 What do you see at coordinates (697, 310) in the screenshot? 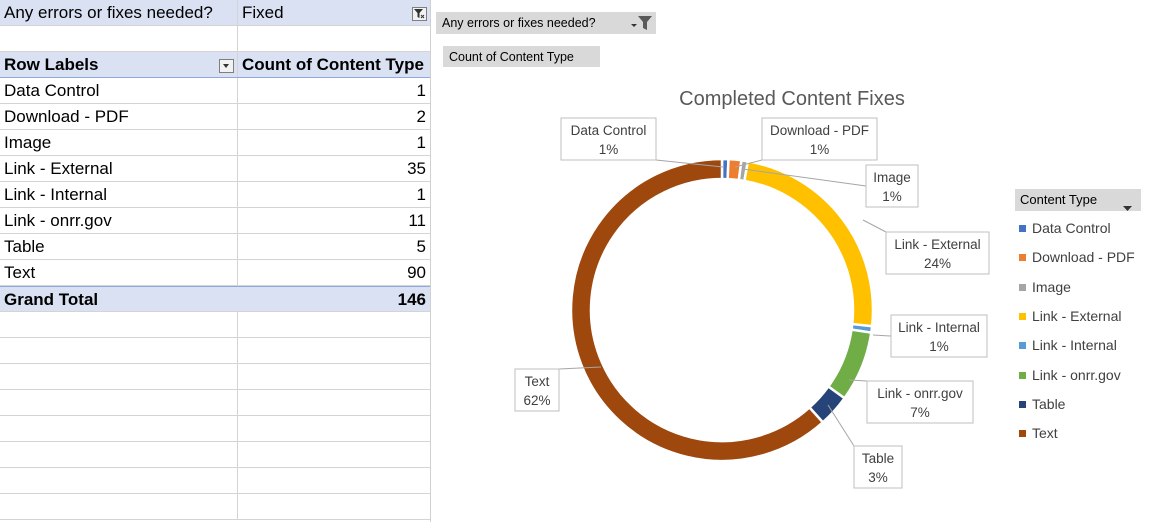
I see `slice-text` at bounding box center [697, 310].